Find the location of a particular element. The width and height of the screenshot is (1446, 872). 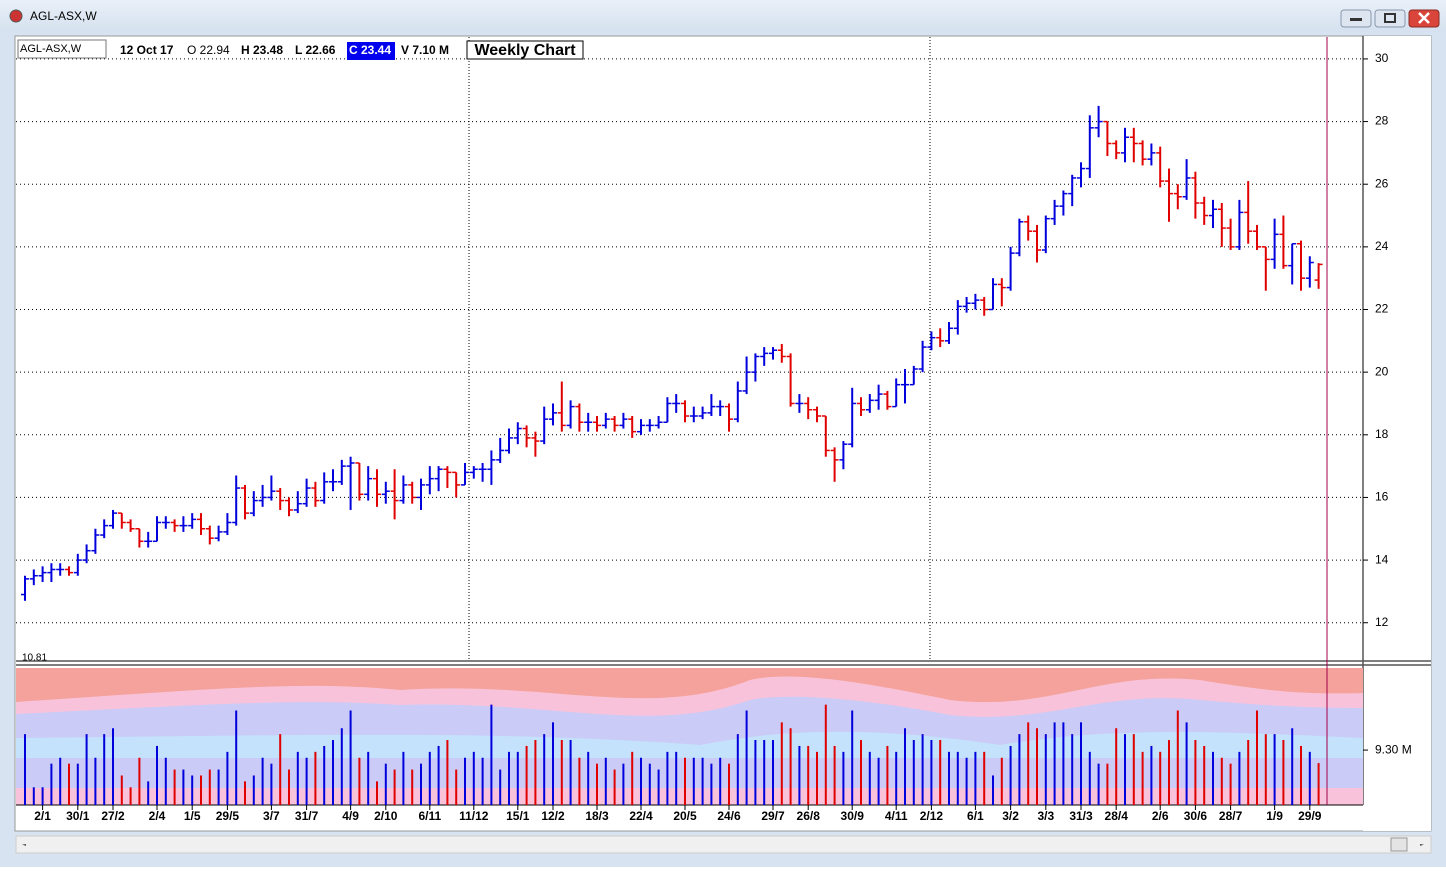

x-tick-label: 30/1 is located at coordinates (78, 816).